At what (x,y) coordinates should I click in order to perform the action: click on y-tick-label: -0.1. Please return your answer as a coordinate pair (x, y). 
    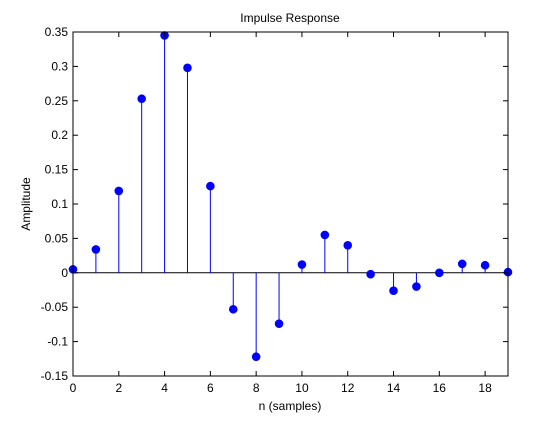
    Looking at the image, I should click on (57, 342).